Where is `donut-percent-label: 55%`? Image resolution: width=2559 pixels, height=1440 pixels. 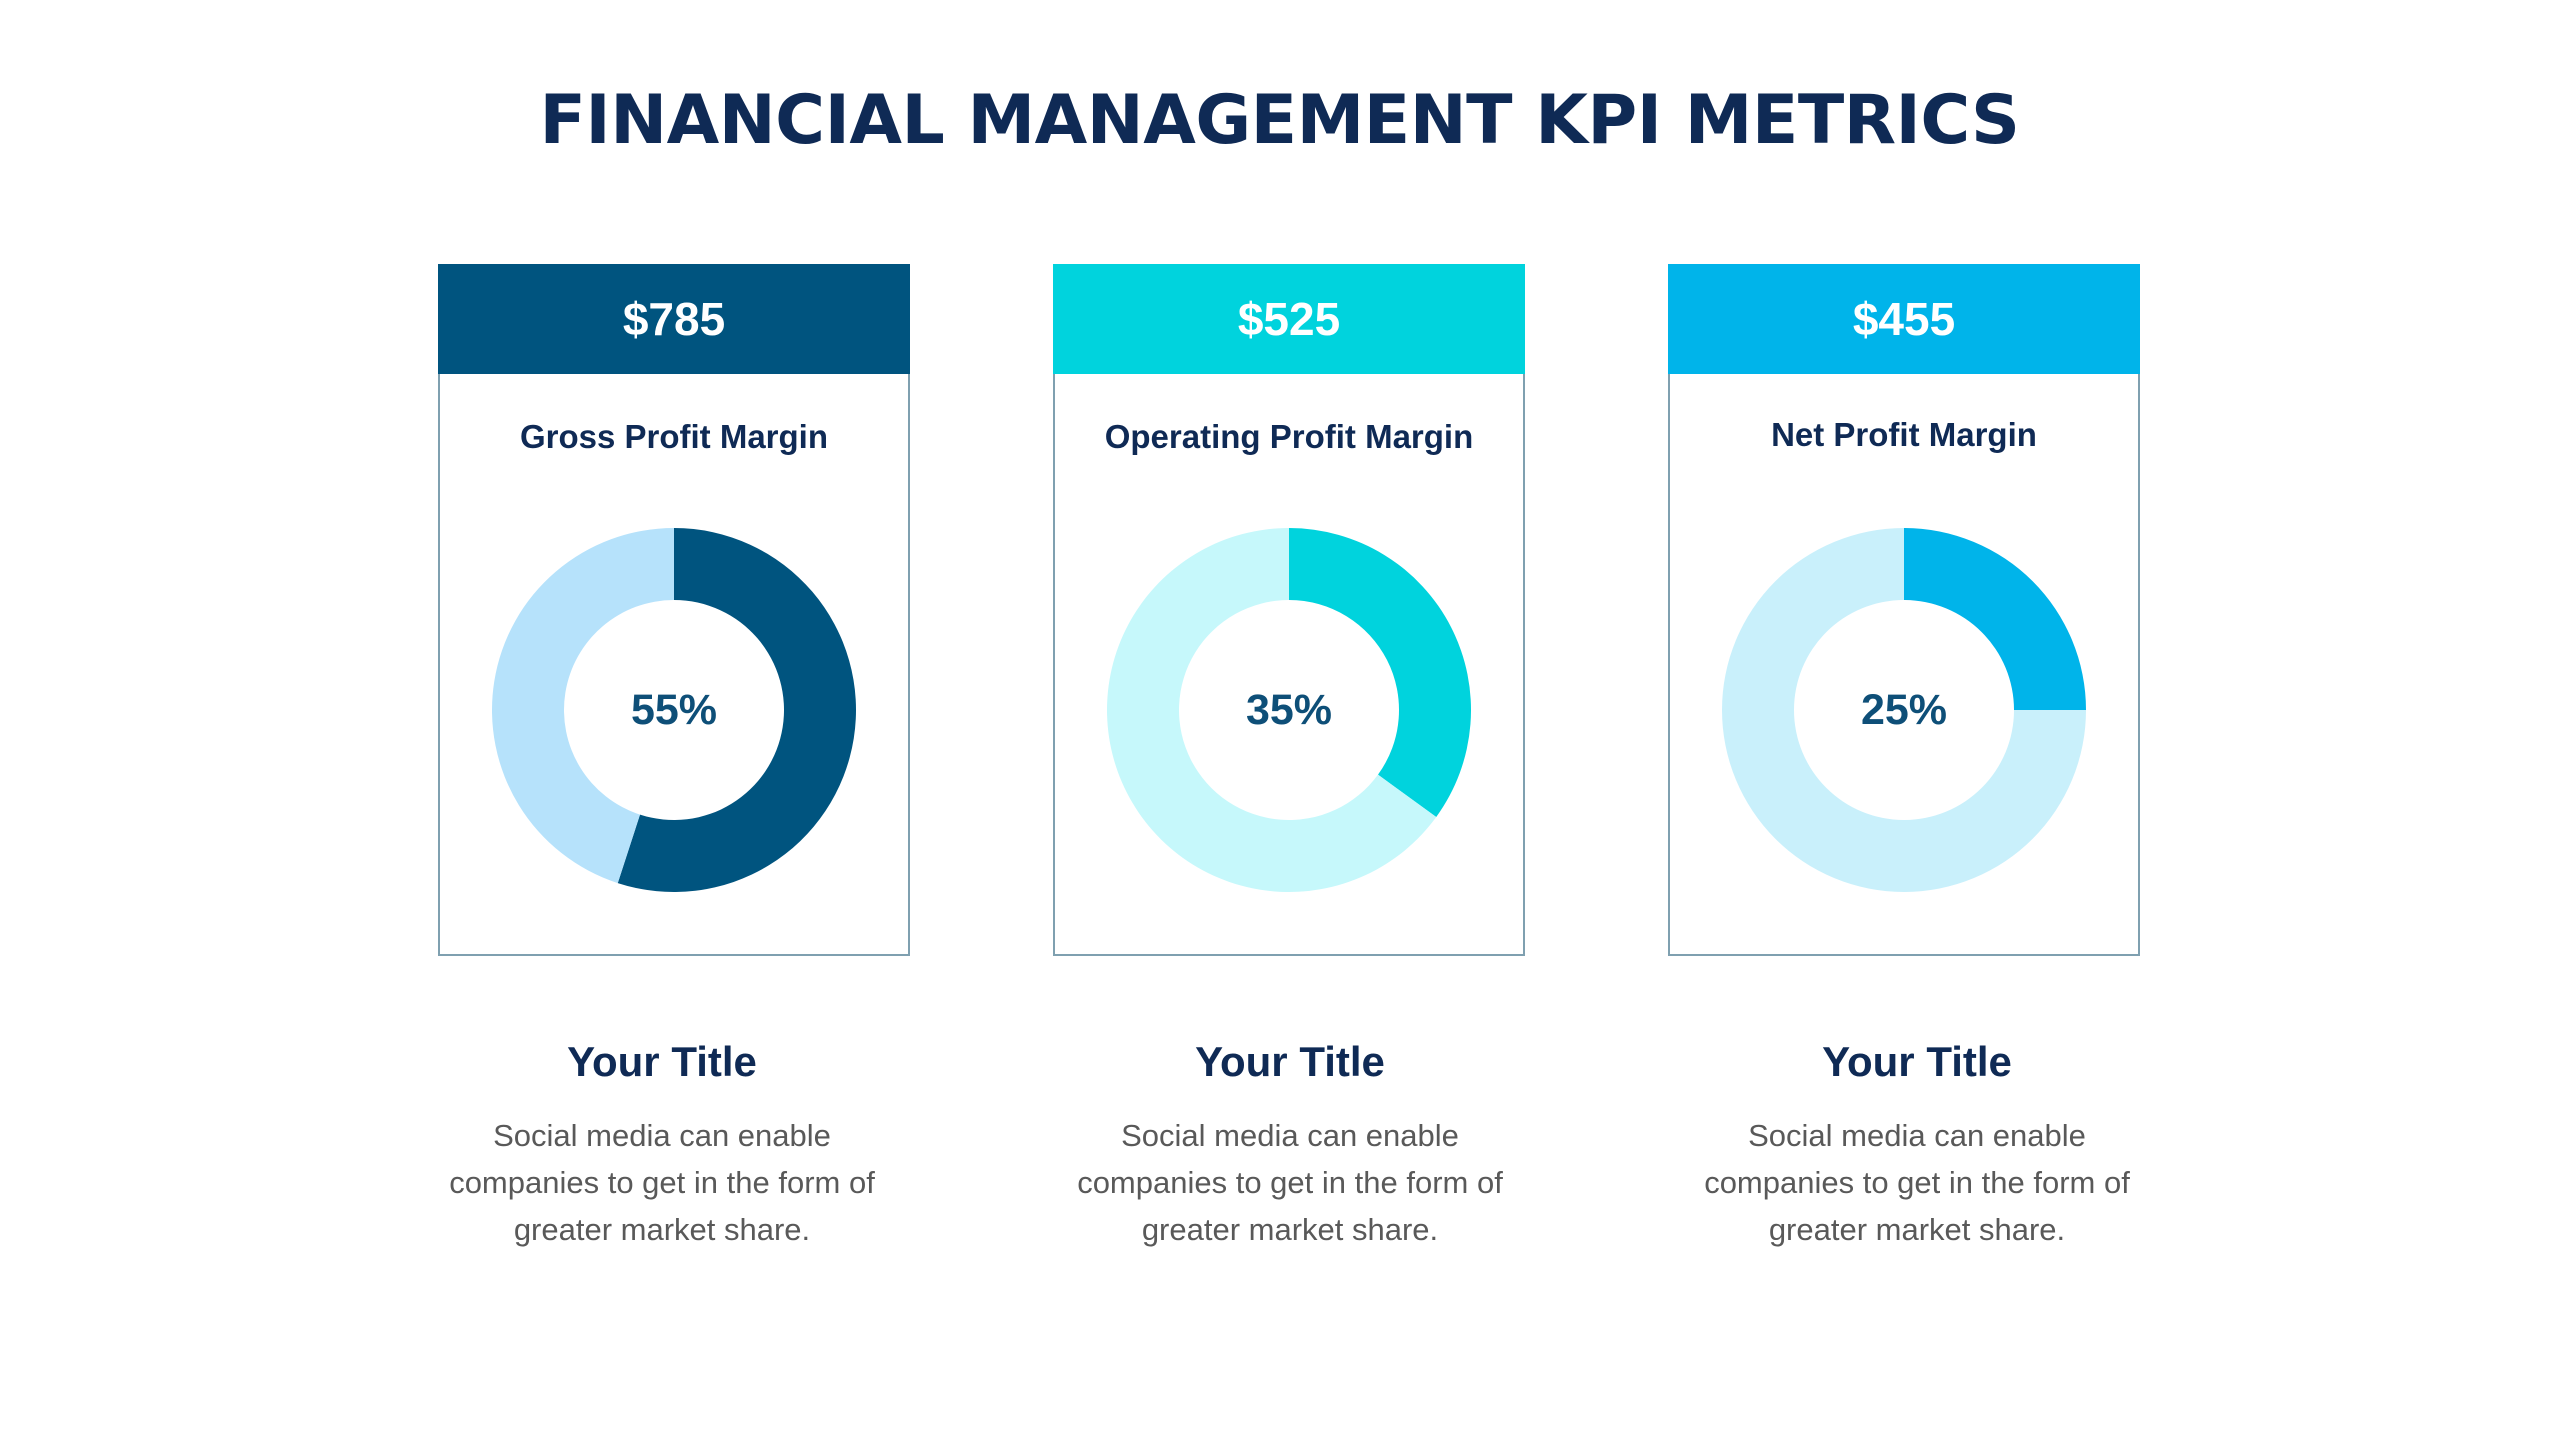
donut-percent-label: 55% is located at coordinates (674, 710).